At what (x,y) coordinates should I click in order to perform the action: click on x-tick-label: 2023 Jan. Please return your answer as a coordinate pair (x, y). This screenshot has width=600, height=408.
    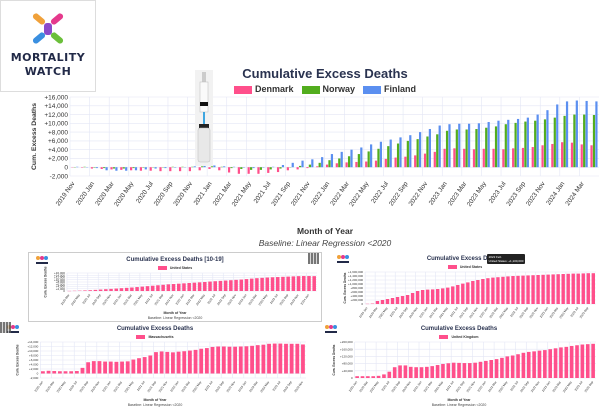
    Looking at the image, I should click on (242, 386).